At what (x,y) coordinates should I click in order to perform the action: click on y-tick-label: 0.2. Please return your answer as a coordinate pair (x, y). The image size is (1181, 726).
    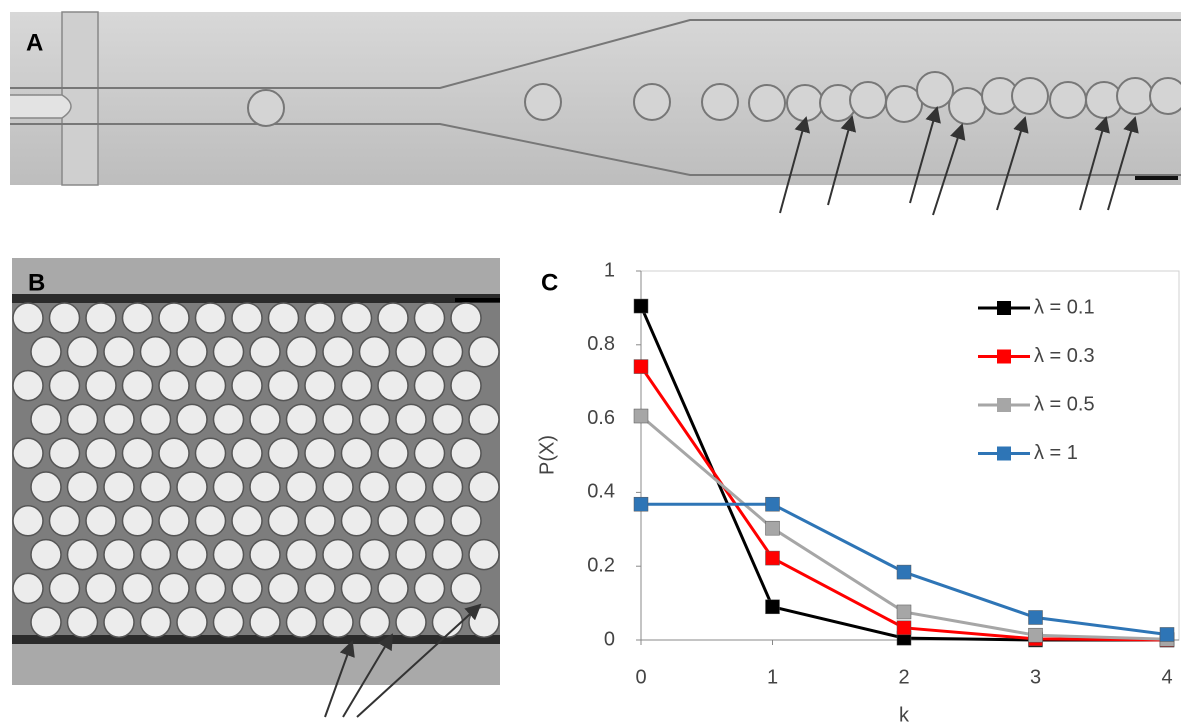
    Looking at the image, I should click on (601, 565).